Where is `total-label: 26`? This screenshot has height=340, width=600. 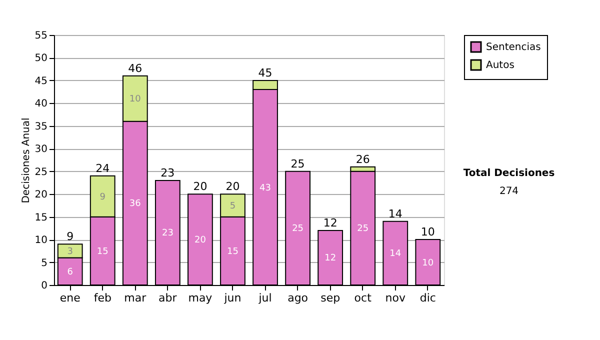 total-label: 26 is located at coordinates (363, 159).